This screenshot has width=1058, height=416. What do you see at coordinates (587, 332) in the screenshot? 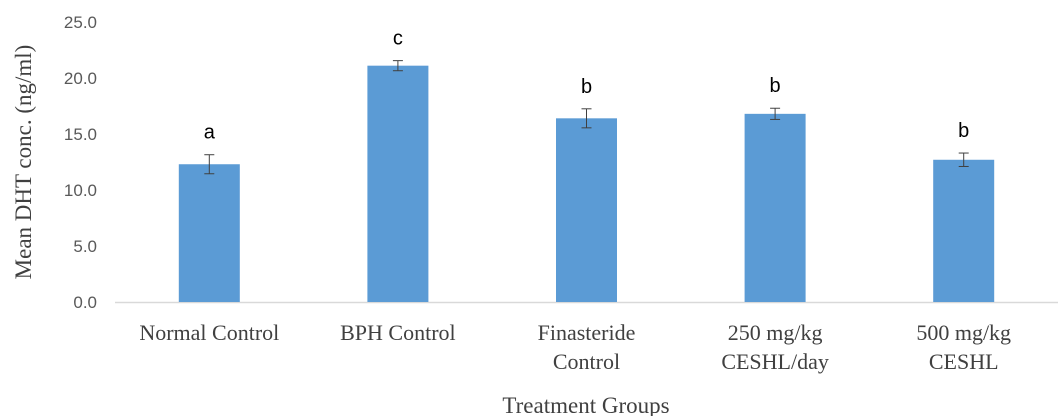
I see `x-category-label: Finasteride` at bounding box center [587, 332].